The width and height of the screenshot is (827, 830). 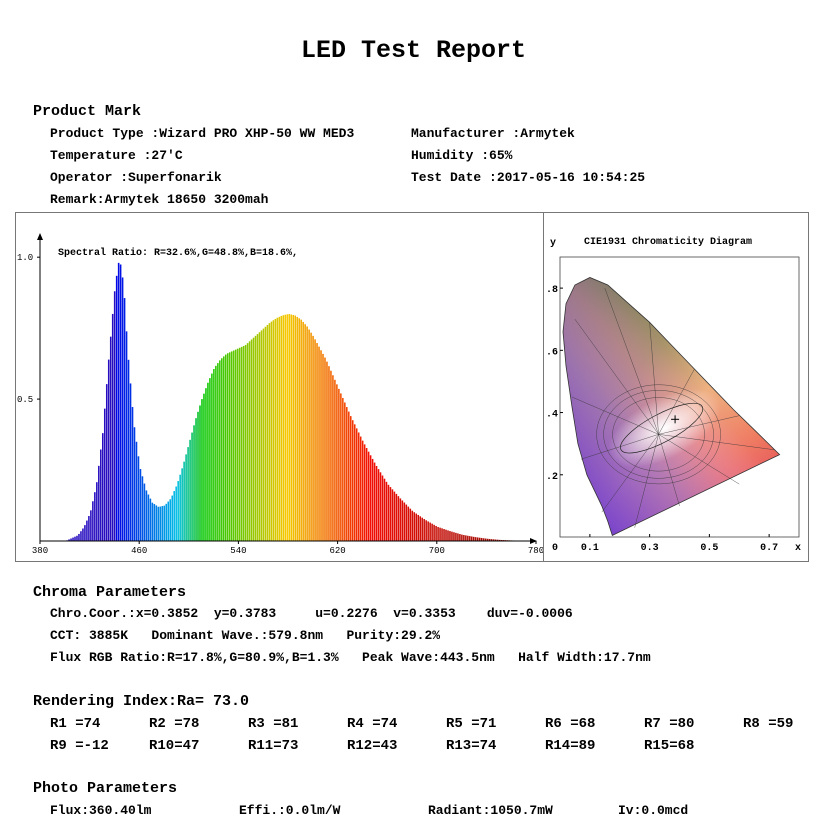 I want to click on product-type-value: Wizard PRO XHP-50 WW MED3, so click(x=257, y=133).